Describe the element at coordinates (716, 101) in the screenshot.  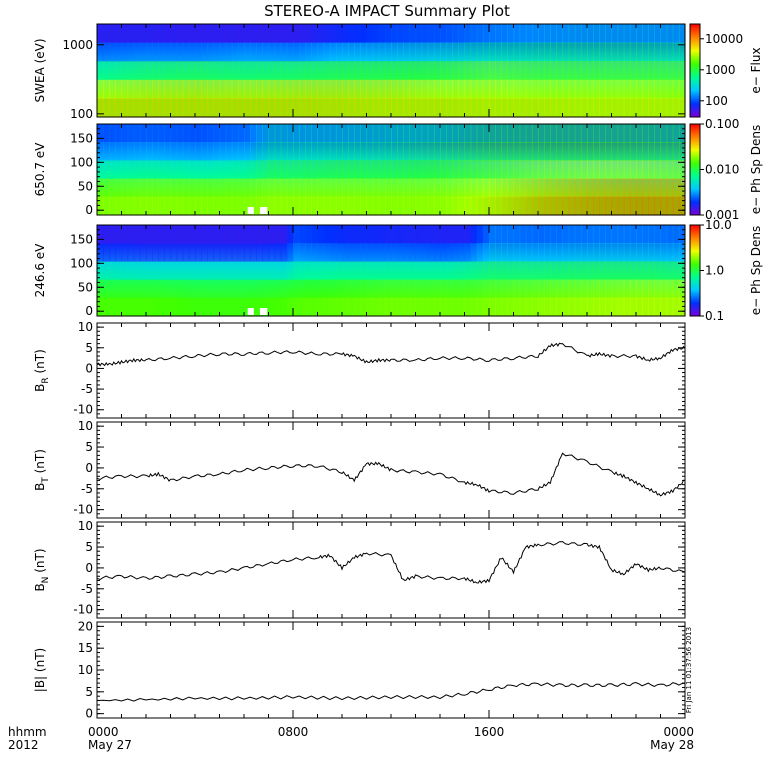
I see `colorbar-tick-label: 100` at that location.